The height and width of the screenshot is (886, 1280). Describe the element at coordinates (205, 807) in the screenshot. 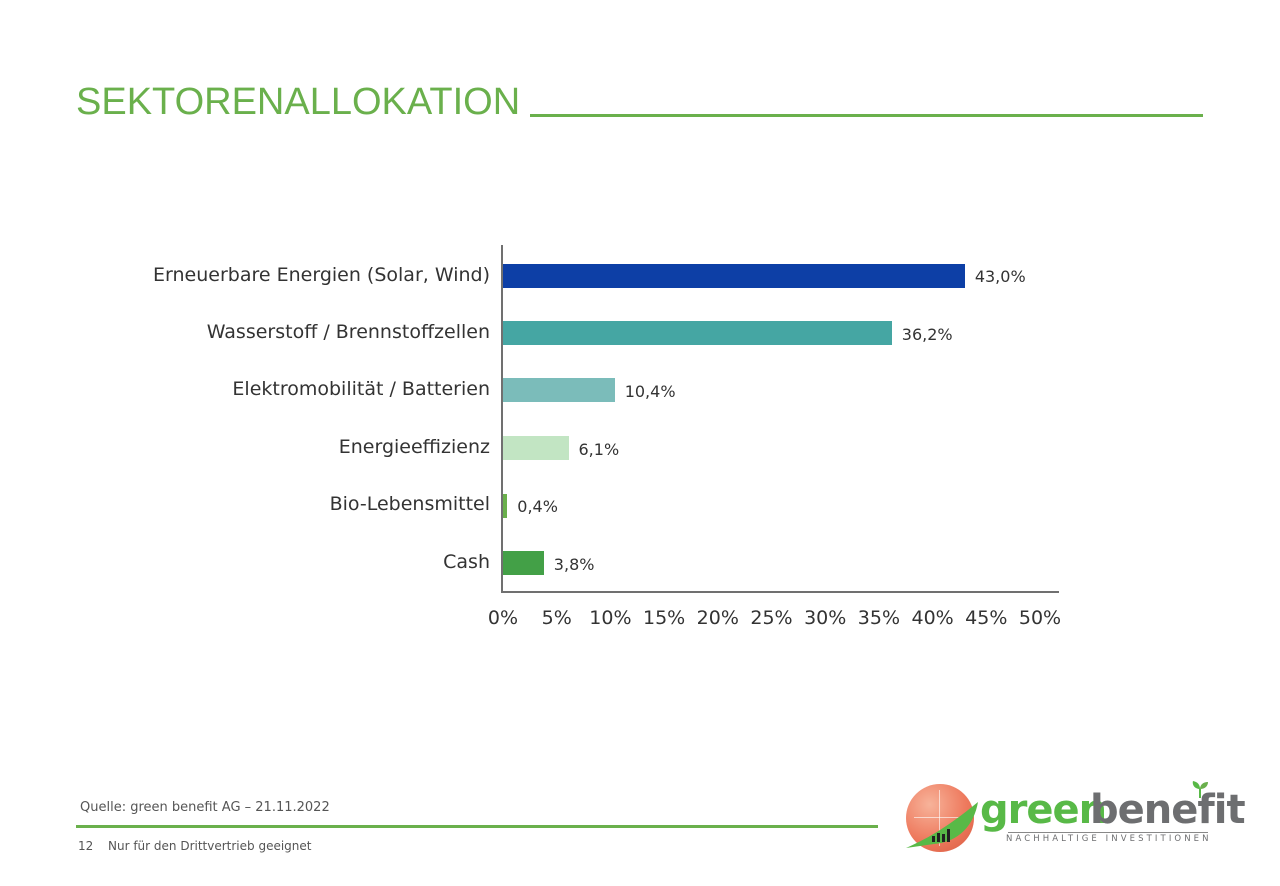

I see `source-note: Quelle: green benefit AG – 21.11.2022` at that location.